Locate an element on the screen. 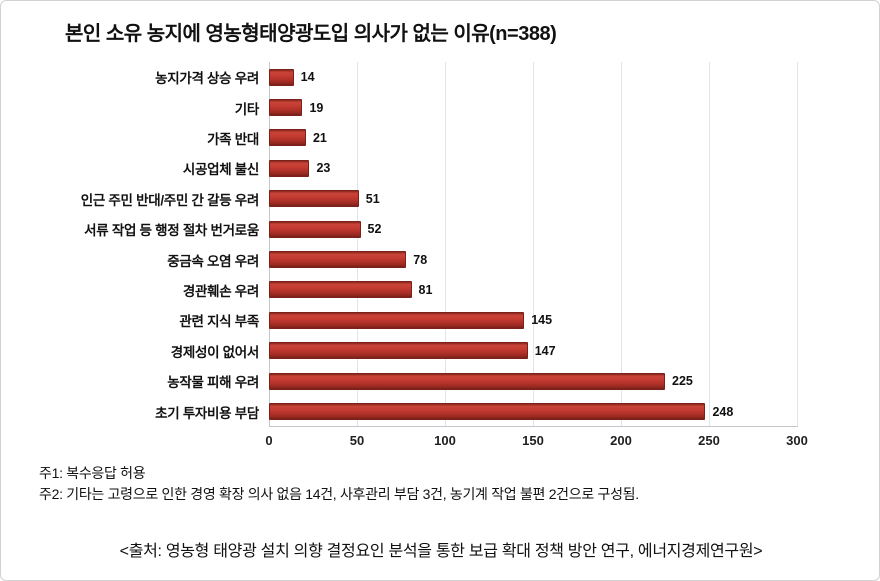 Image resolution: width=880 pixels, height=581 pixels. category-label: 기타 is located at coordinates (247, 109).